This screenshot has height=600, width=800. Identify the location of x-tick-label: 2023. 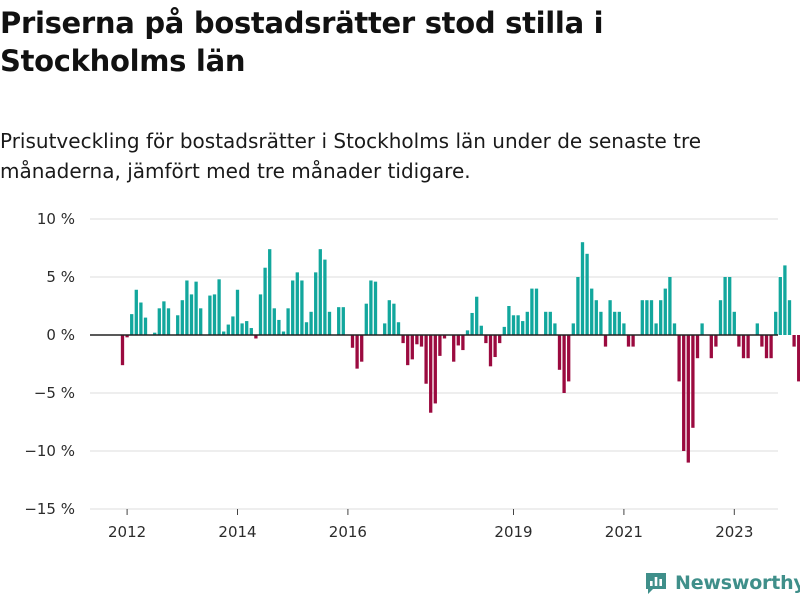
(734, 532).